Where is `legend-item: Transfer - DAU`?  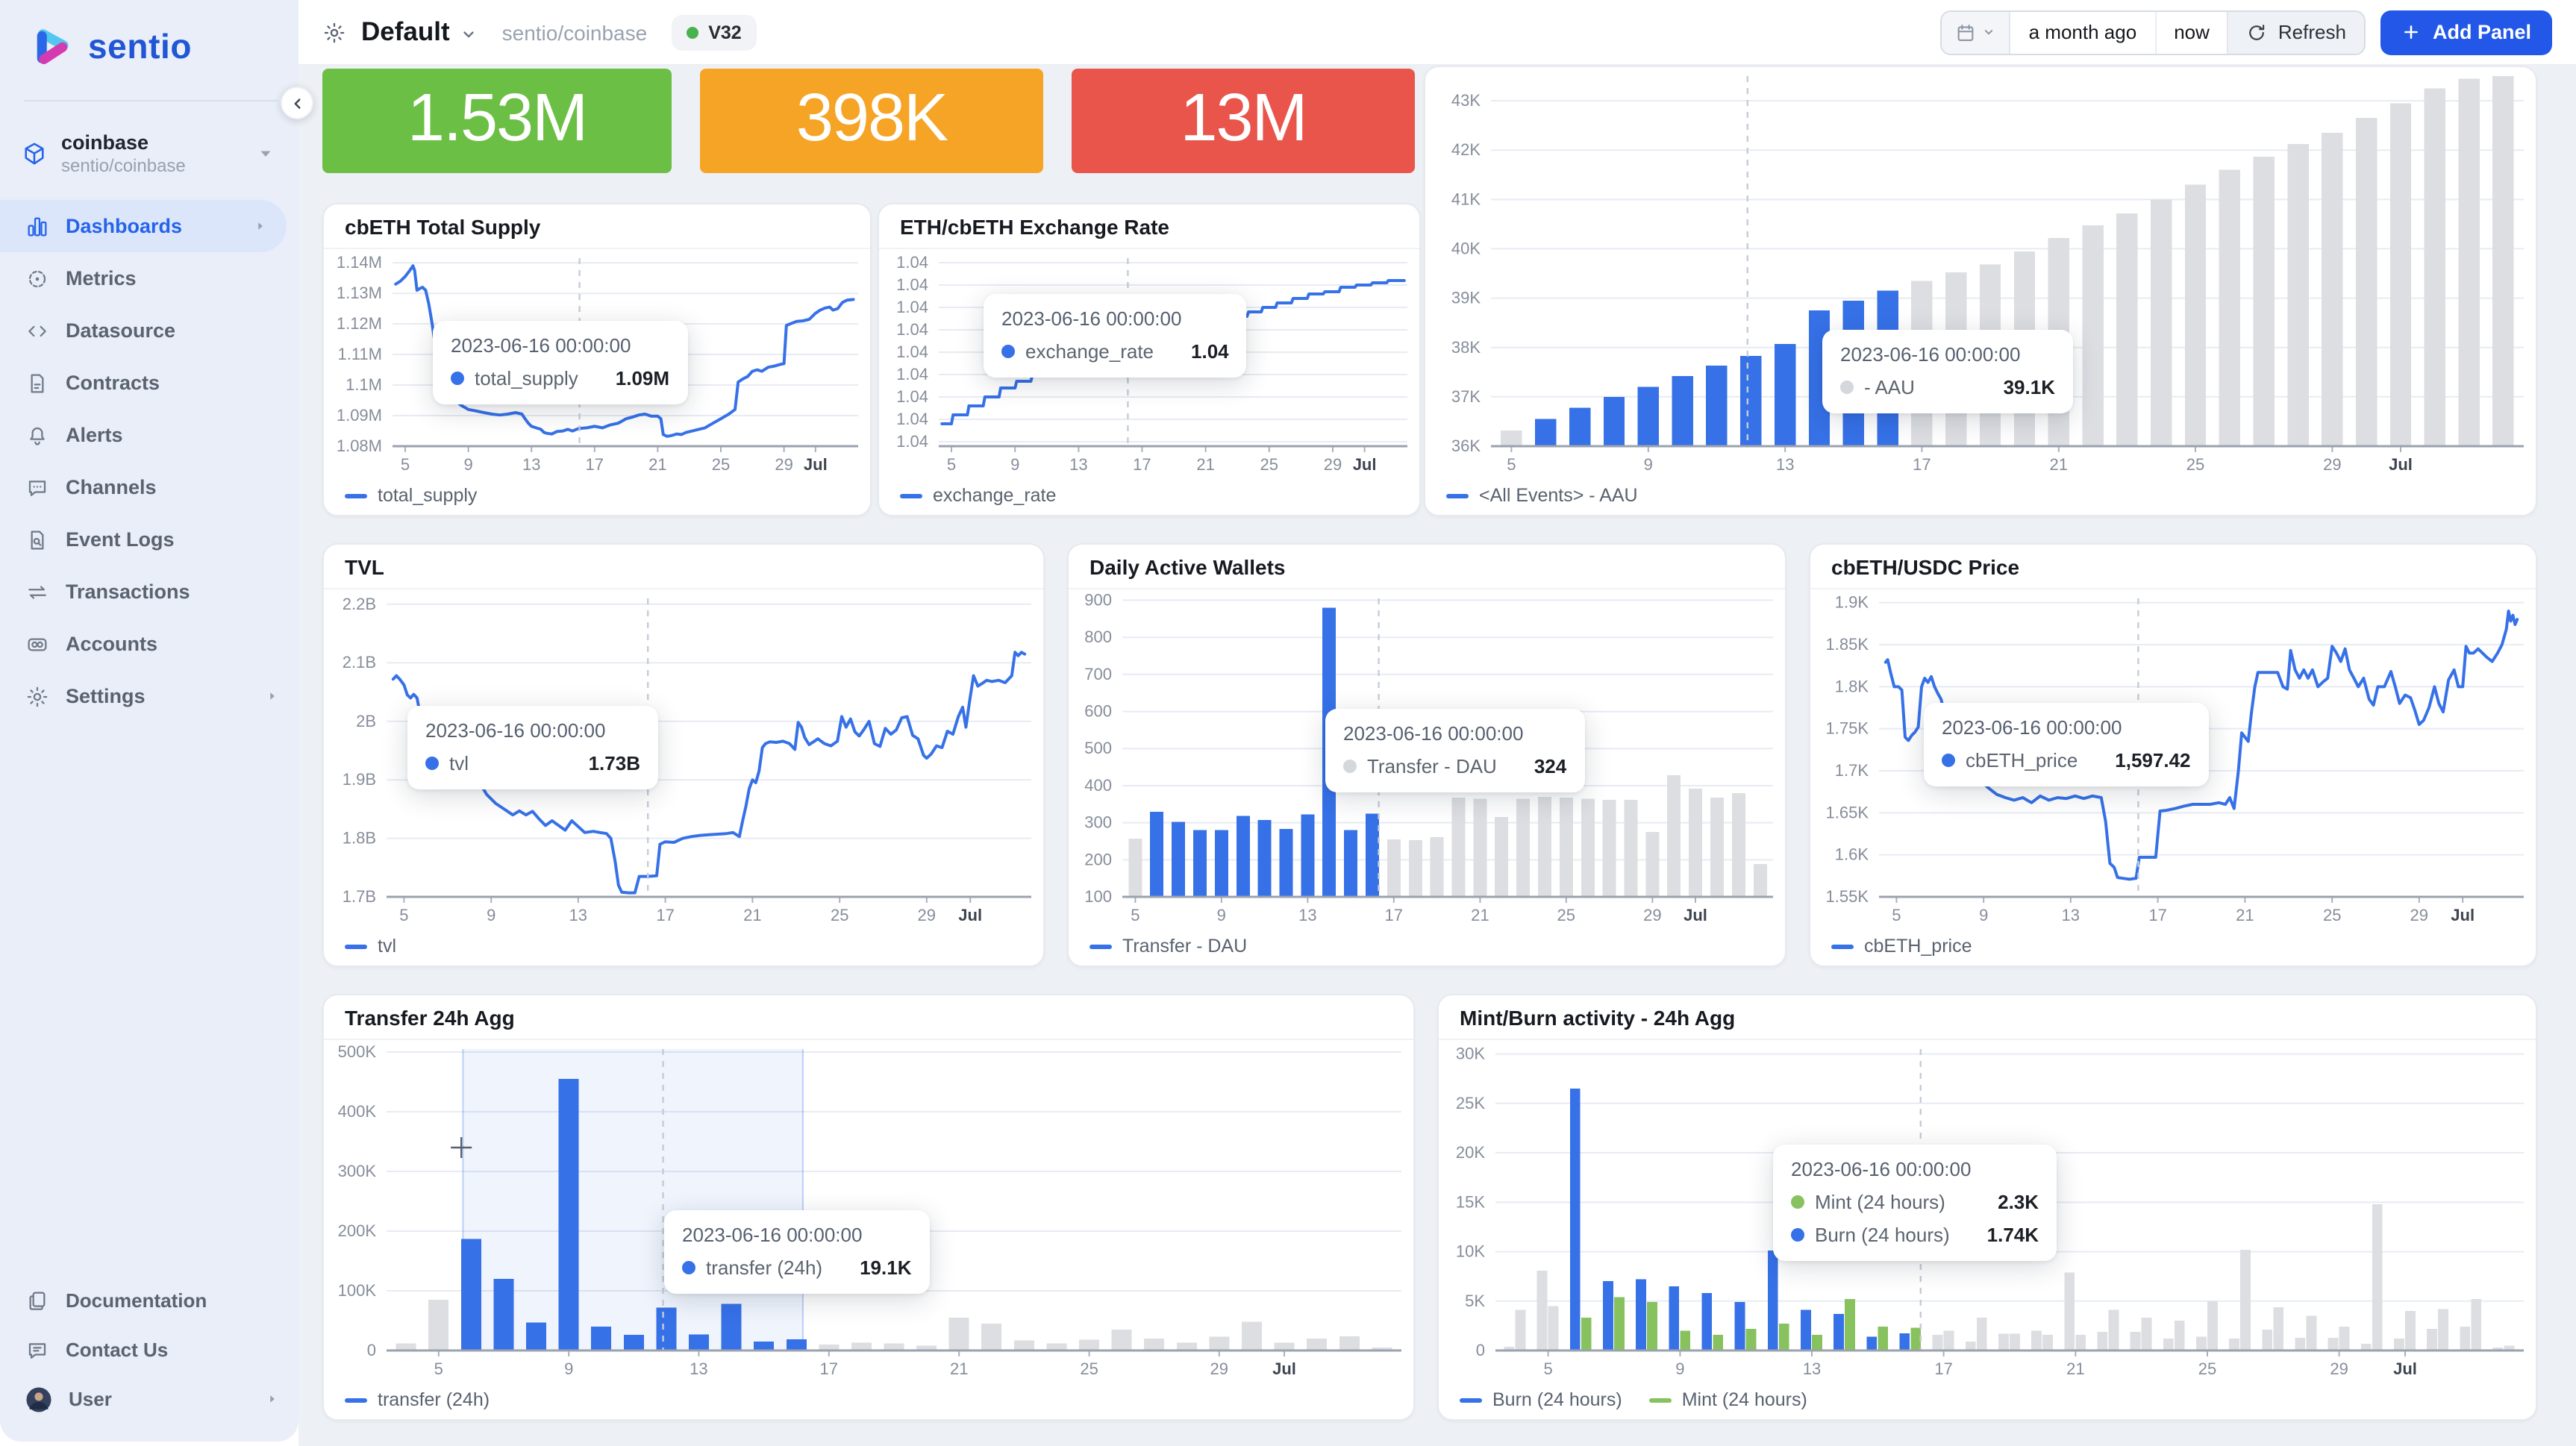
legend-item: Transfer - DAU is located at coordinates (1168, 946).